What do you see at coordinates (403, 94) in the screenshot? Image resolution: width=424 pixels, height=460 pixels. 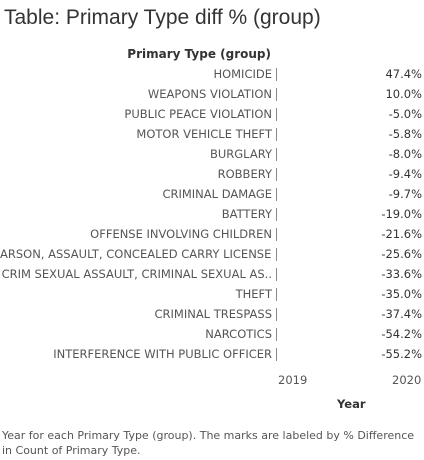 I see `row-value-2020: 10.0%` at bounding box center [403, 94].